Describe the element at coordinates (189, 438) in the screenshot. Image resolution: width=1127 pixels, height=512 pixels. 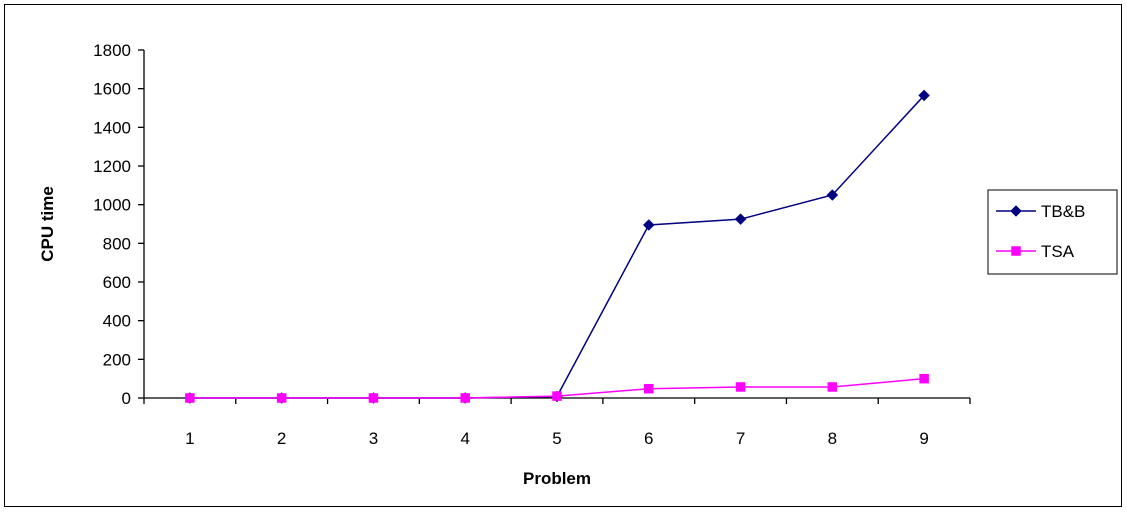
I see `x-tick-label: 1` at that location.